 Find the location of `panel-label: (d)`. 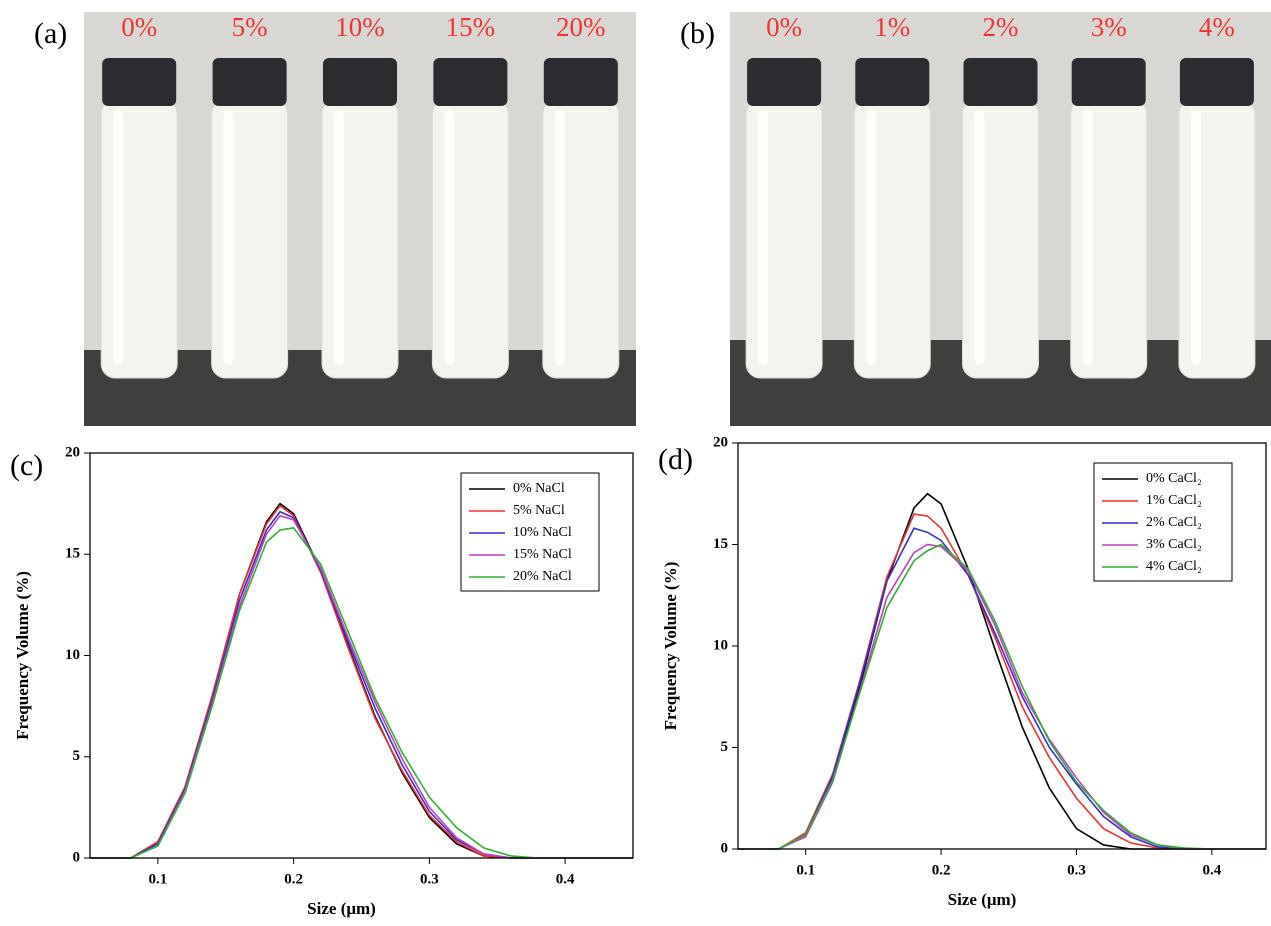

panel-label: (d) is located at coordinates (675, 459).